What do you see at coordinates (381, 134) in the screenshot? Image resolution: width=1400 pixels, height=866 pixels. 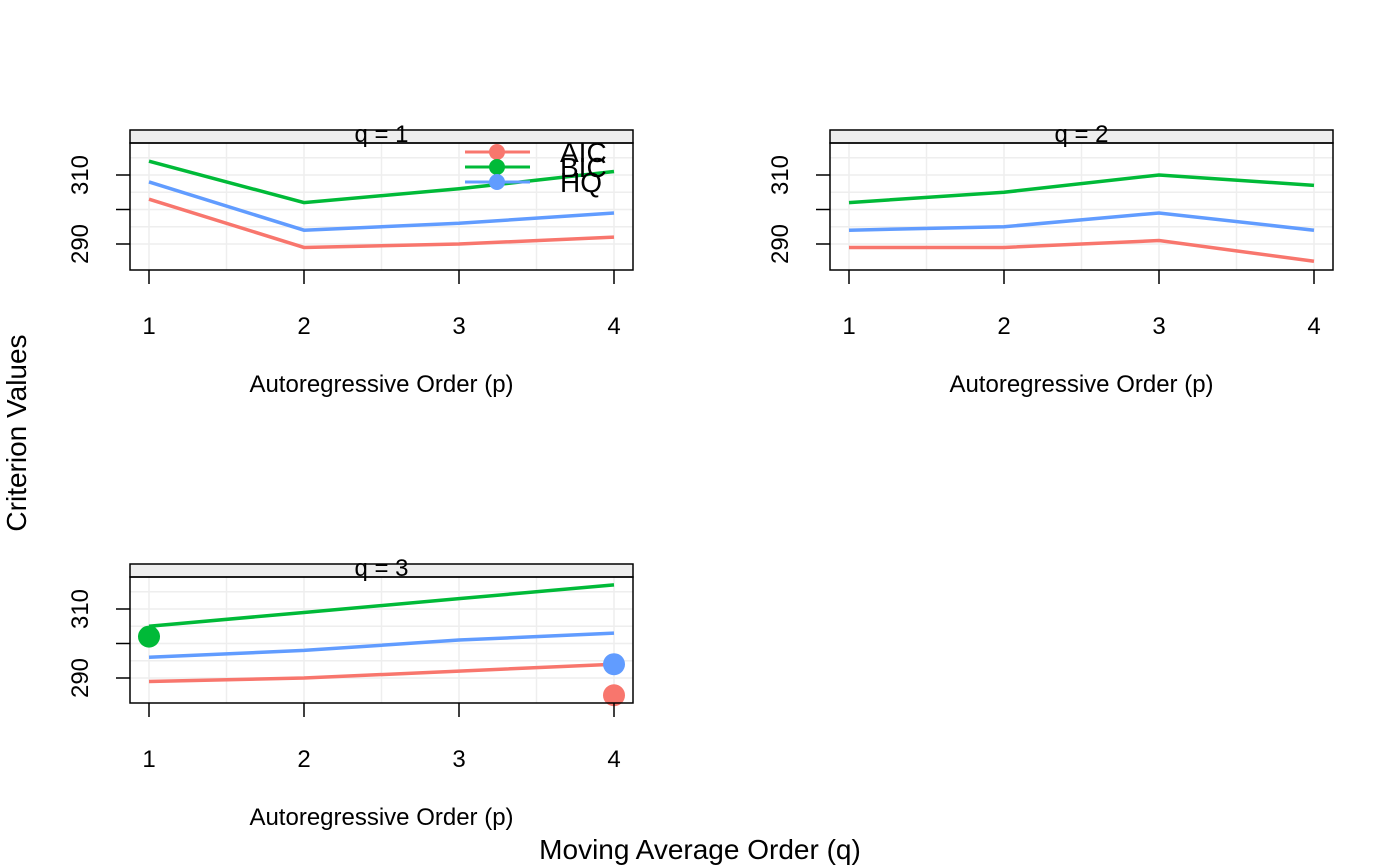 I see `panel-title: q = 1` at bounding box center [381, 134].